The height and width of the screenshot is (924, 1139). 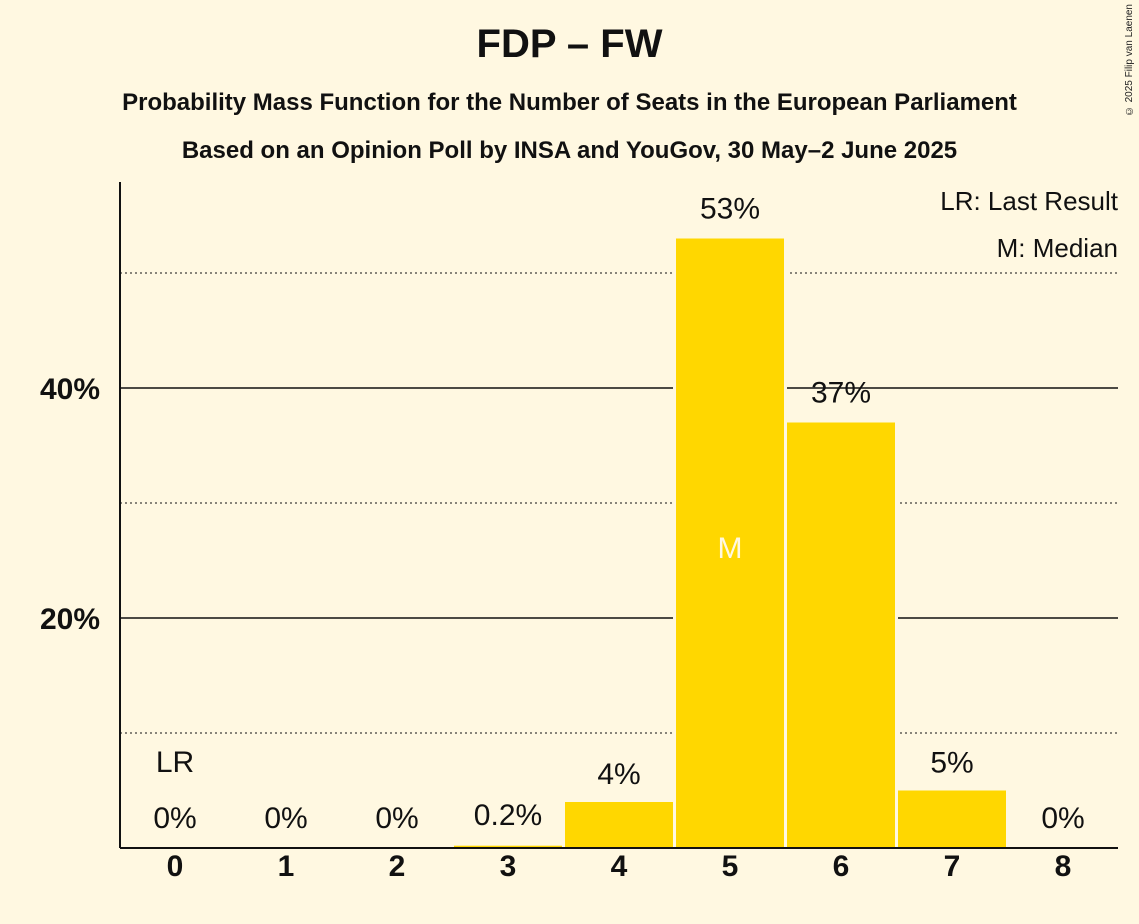 What do you see at coordinates (569, 44) in the screenshot?
I see `chart-title: FDP – FW` at bounding box center [569, 44].